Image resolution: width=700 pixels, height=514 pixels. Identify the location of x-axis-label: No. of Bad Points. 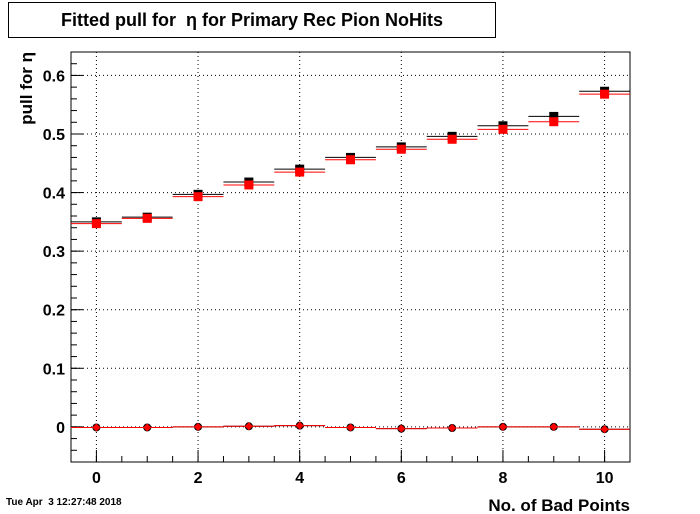
(559, 505).